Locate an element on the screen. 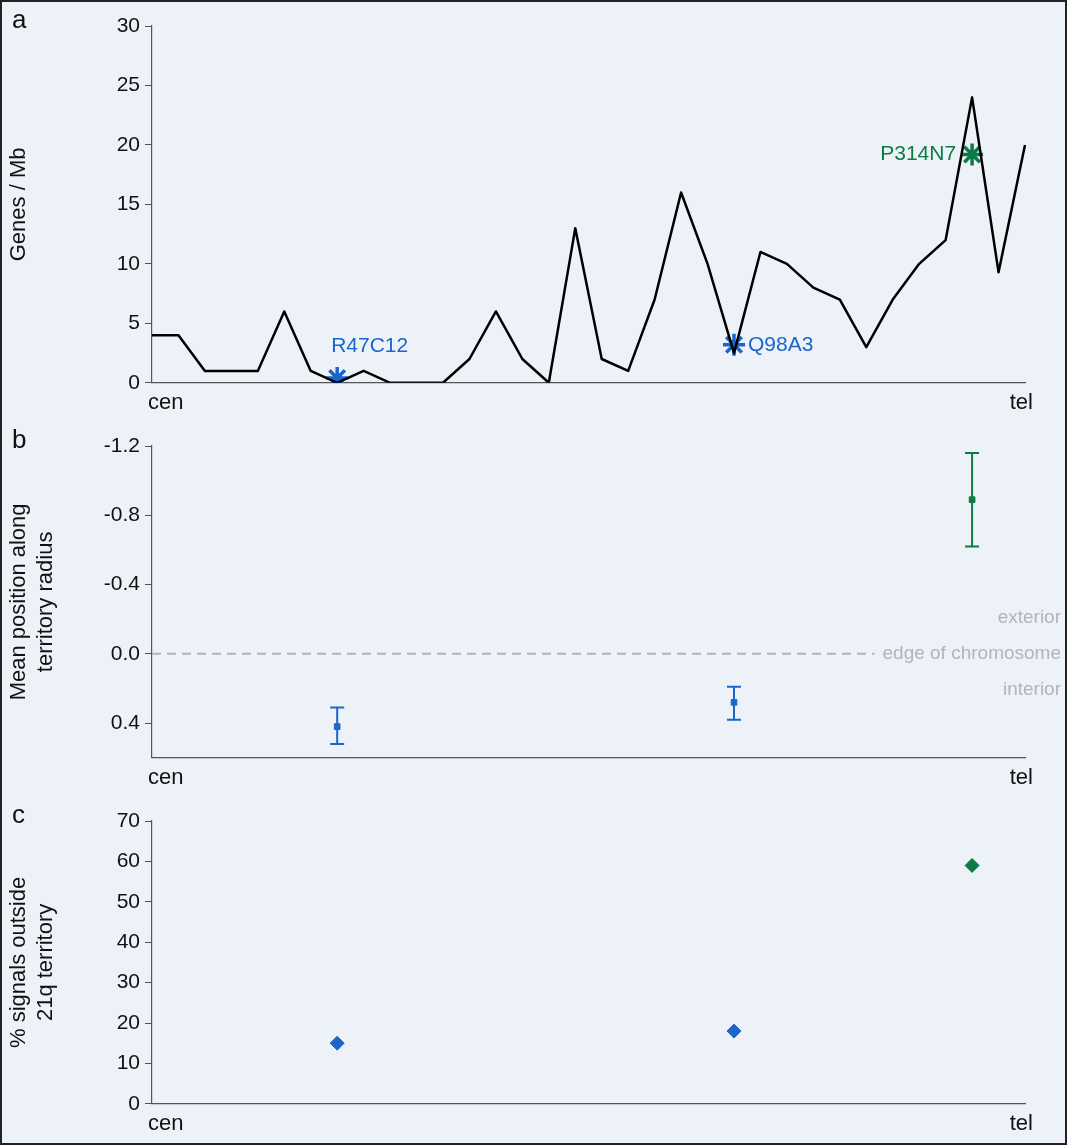 Image resolution: width=1067 pixels, height=1145 pixels. y-tick-label: 25 is located at coordinates (128, 84).